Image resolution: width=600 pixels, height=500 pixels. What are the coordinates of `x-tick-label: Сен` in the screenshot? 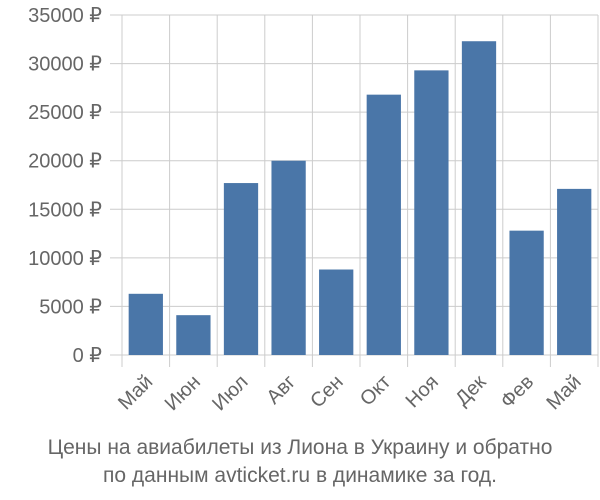 It's located at (326, 391).